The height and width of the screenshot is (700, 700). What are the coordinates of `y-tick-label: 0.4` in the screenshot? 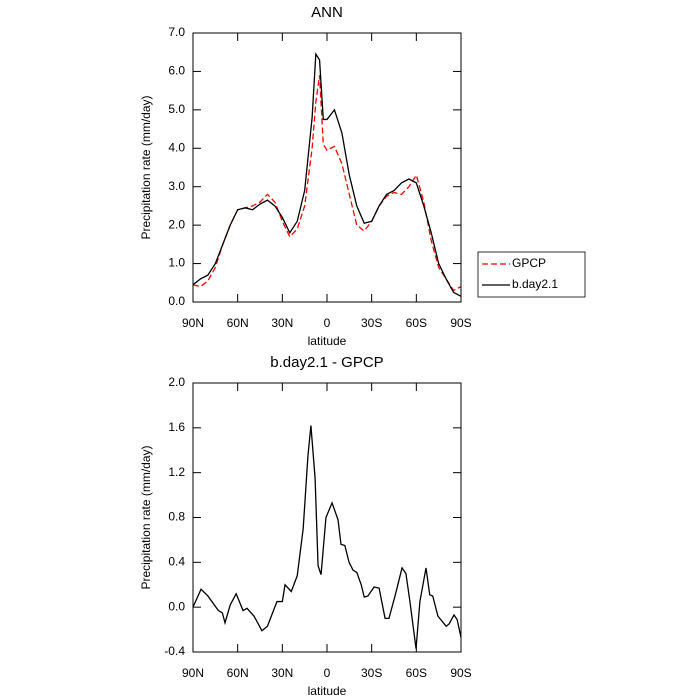 It's located at (176, 562).